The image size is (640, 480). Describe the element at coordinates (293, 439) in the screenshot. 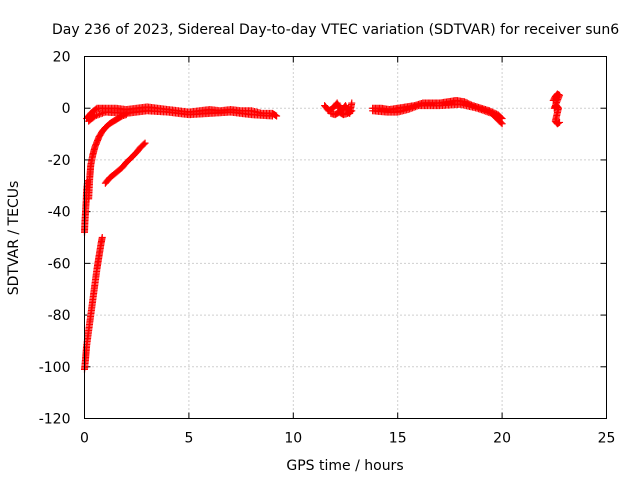

I see `x-tick-label: 10` at that location.